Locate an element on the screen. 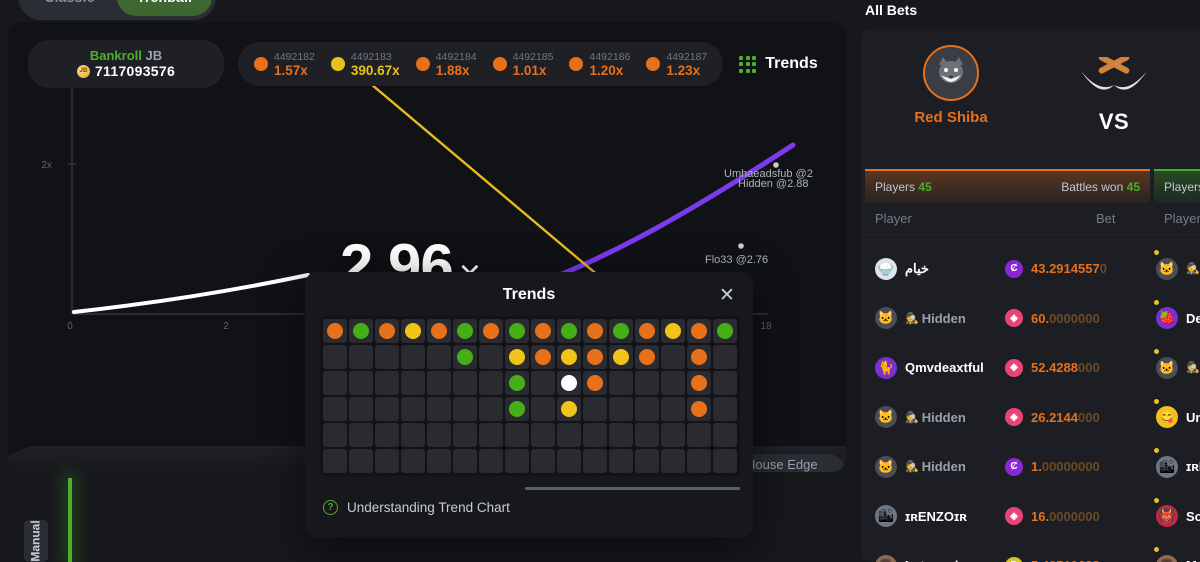 Image resolution: width=1200 pixels, height=562 pixels. players-count-left: 45 is located at coordinates (925, 187).